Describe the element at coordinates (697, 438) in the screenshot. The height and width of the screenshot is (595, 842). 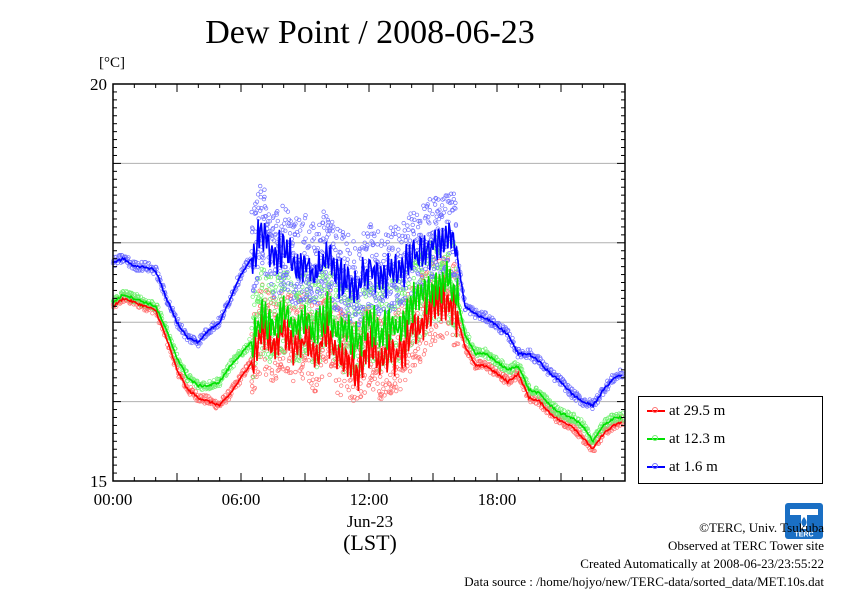
I see `legend-label: at 12.3 m` at that location.